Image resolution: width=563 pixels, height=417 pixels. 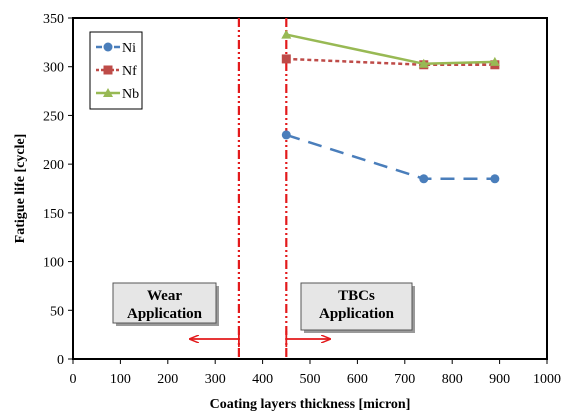 I want to click on x-tick-label: 800, so click(x=452, y=379).